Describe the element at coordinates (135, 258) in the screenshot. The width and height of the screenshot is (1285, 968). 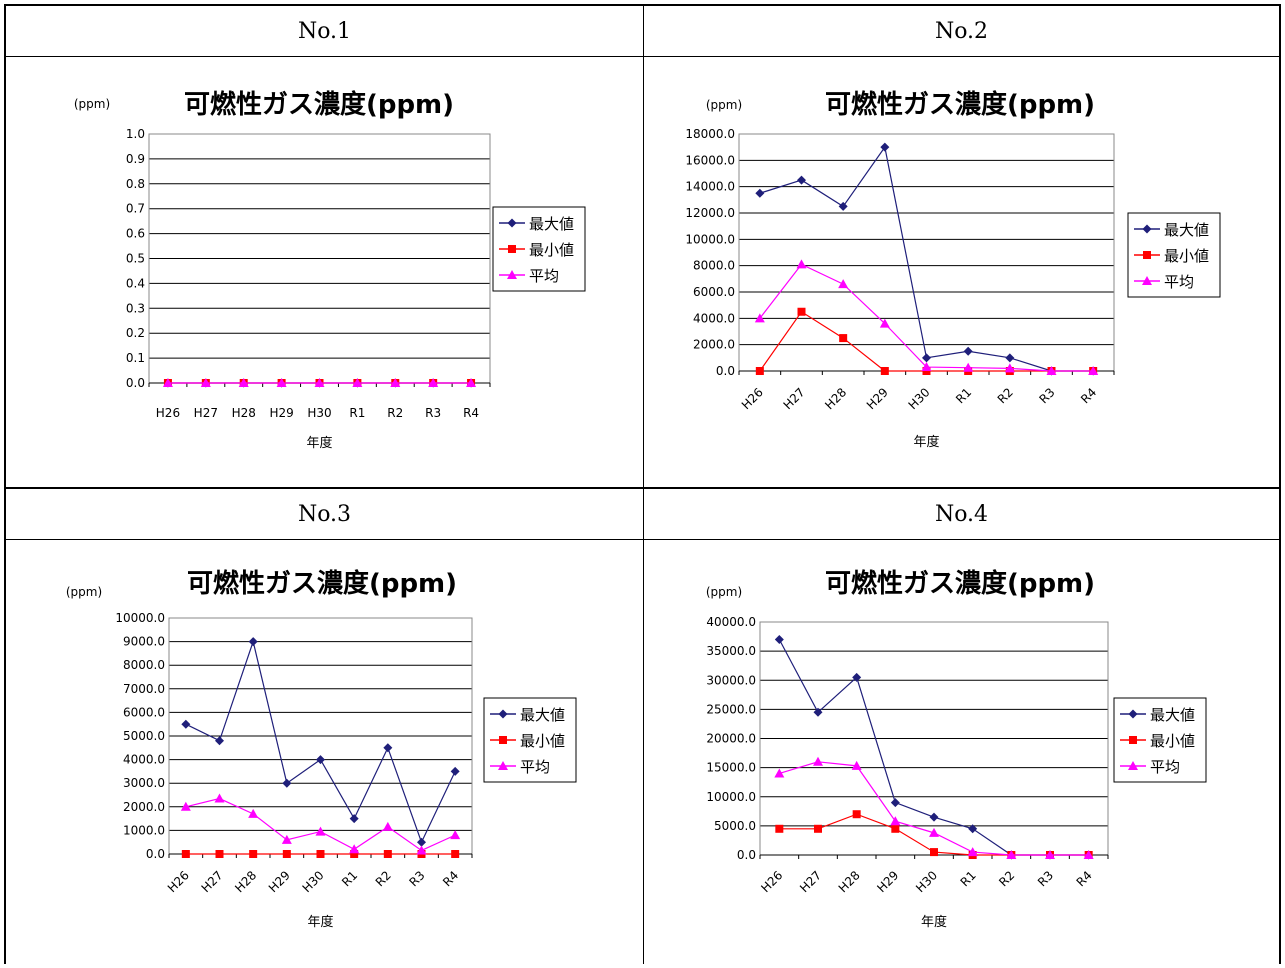
I see `y-tick-labels: 0.0 0.1 0.2 0.3 0.4 0.5 0.6 0.7 0.8 0.9 1.0` at that location.